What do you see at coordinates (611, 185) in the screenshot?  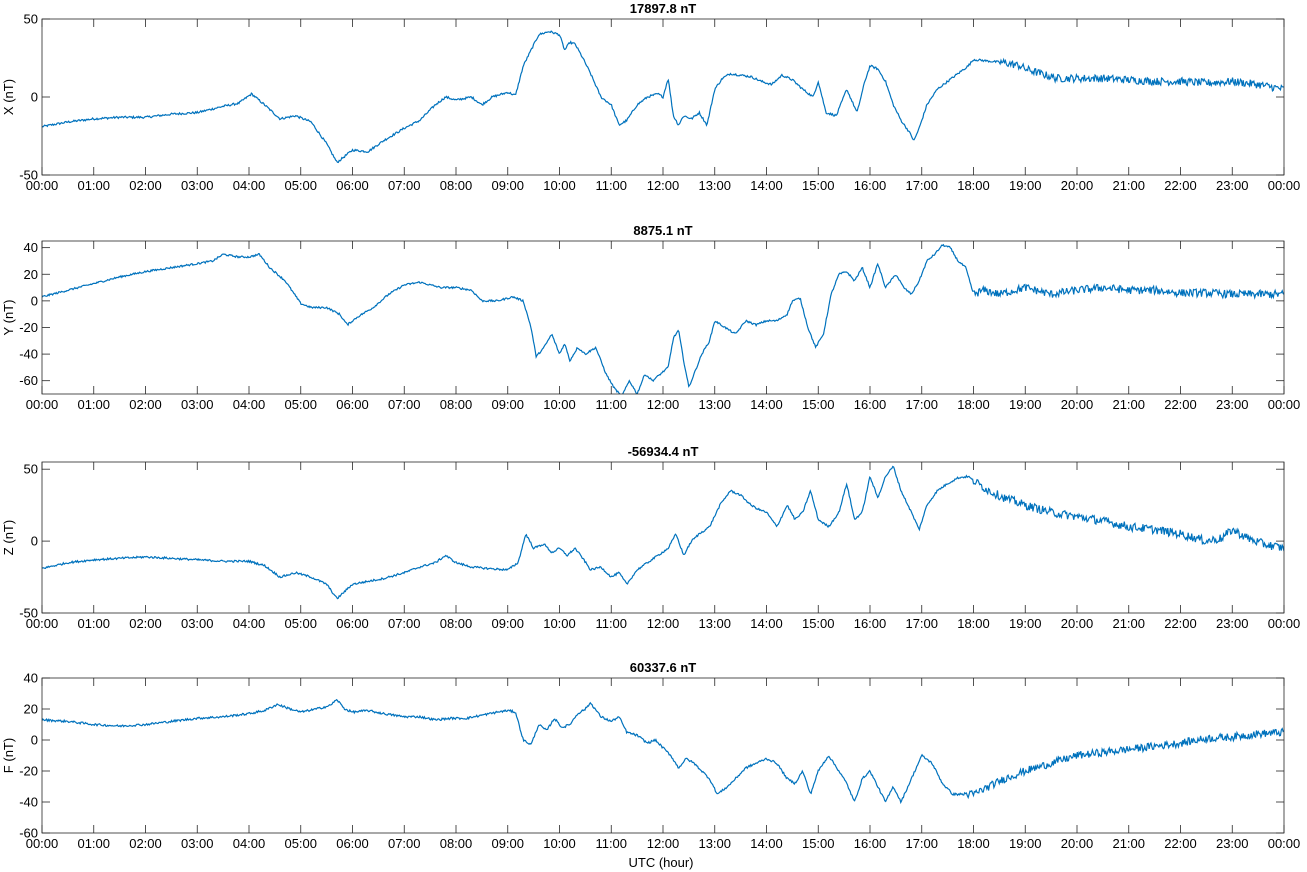 I see `x-tick-label: 11:00` at bounding box center [611, 185].